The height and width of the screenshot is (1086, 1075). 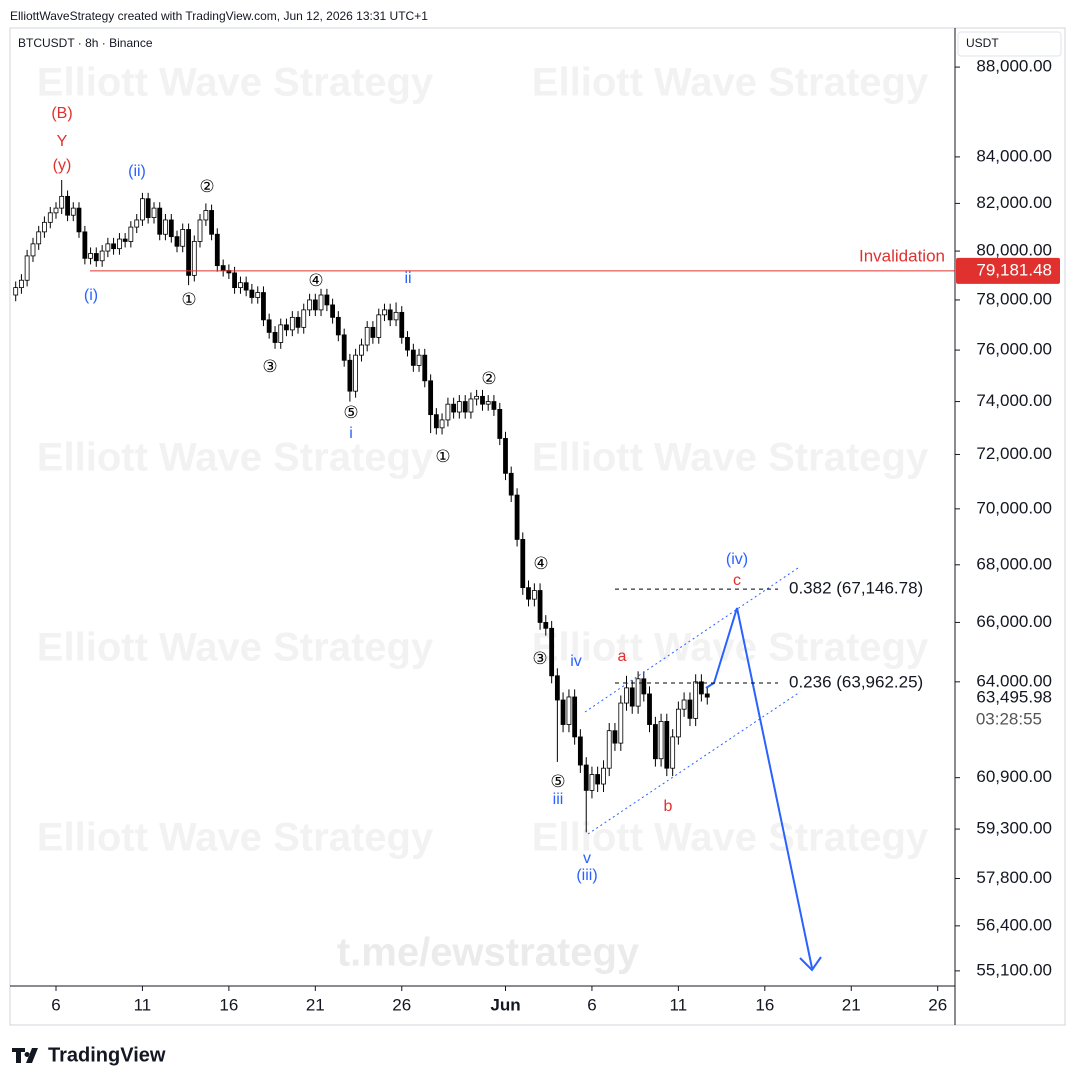 I want to click on projection-arrowhead, so click(x=810, y=964).